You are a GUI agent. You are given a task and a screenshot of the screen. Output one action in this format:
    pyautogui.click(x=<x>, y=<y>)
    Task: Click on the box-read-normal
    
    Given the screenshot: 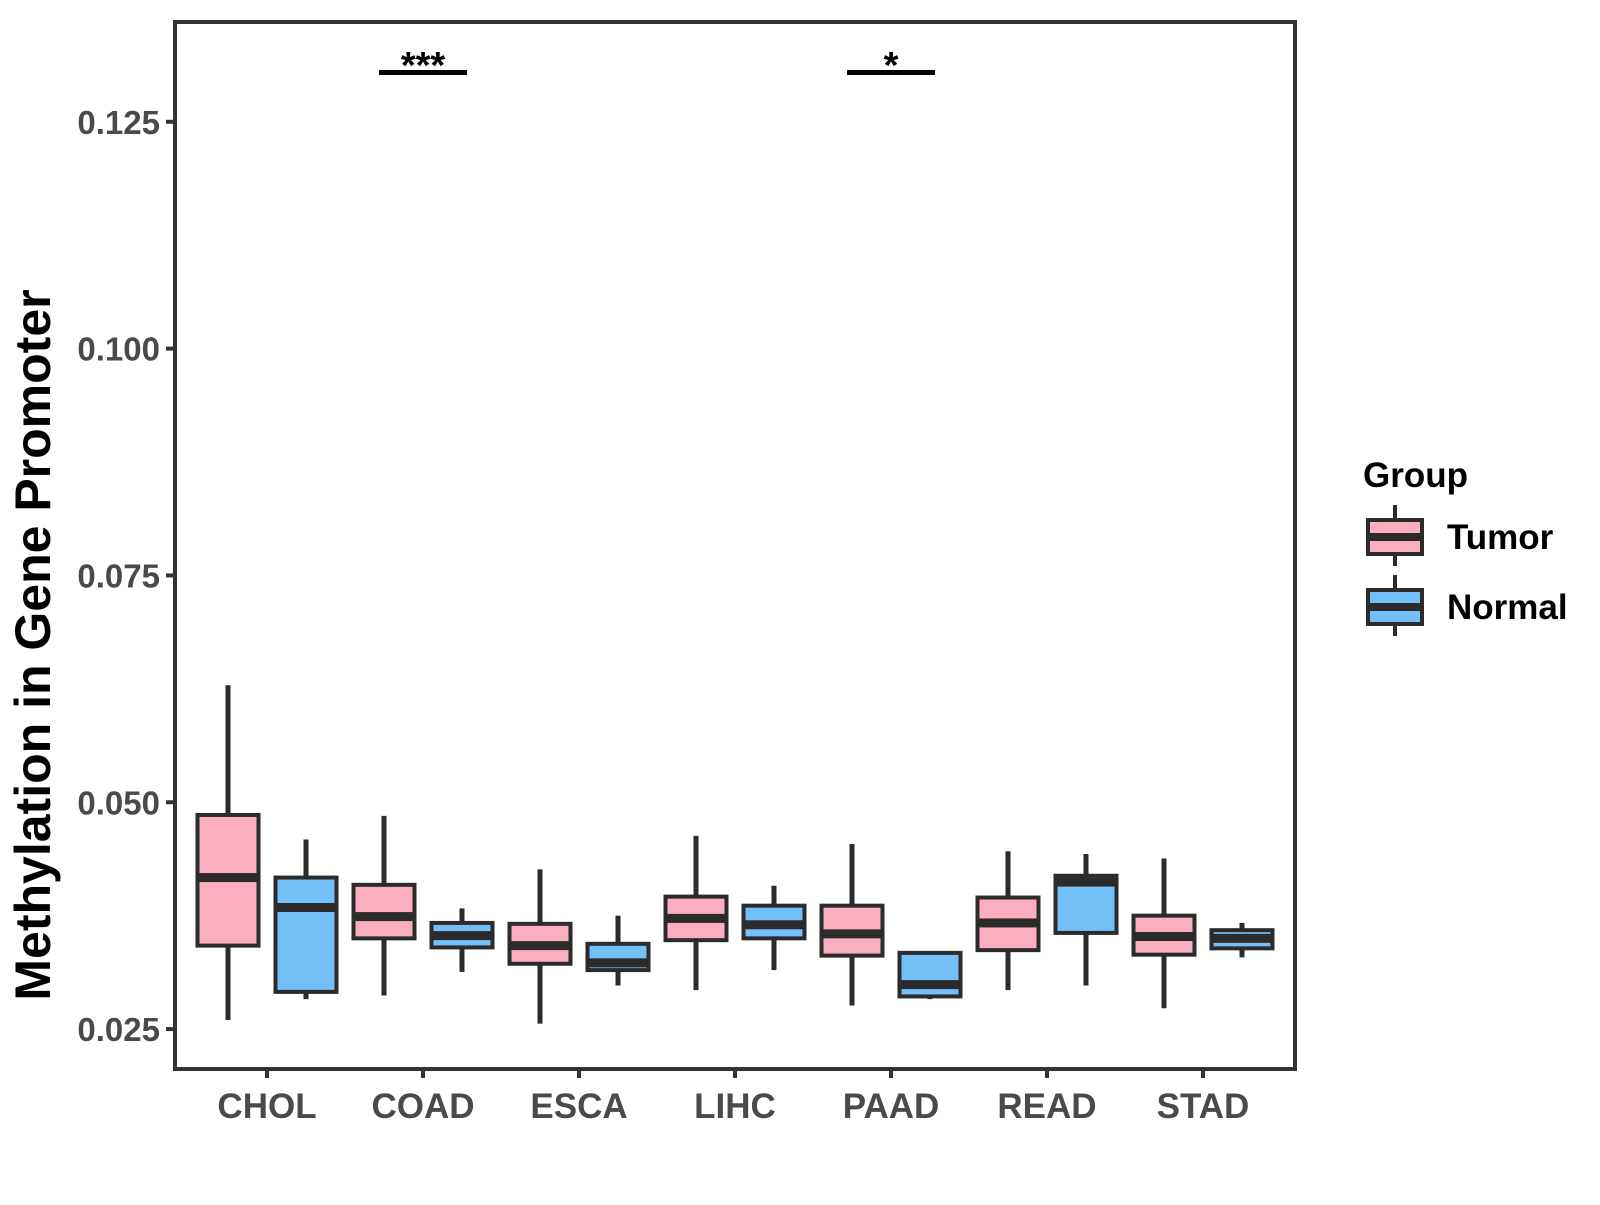 What is the action you would take?
    pyautogui.click(x=1086, y=919)
    